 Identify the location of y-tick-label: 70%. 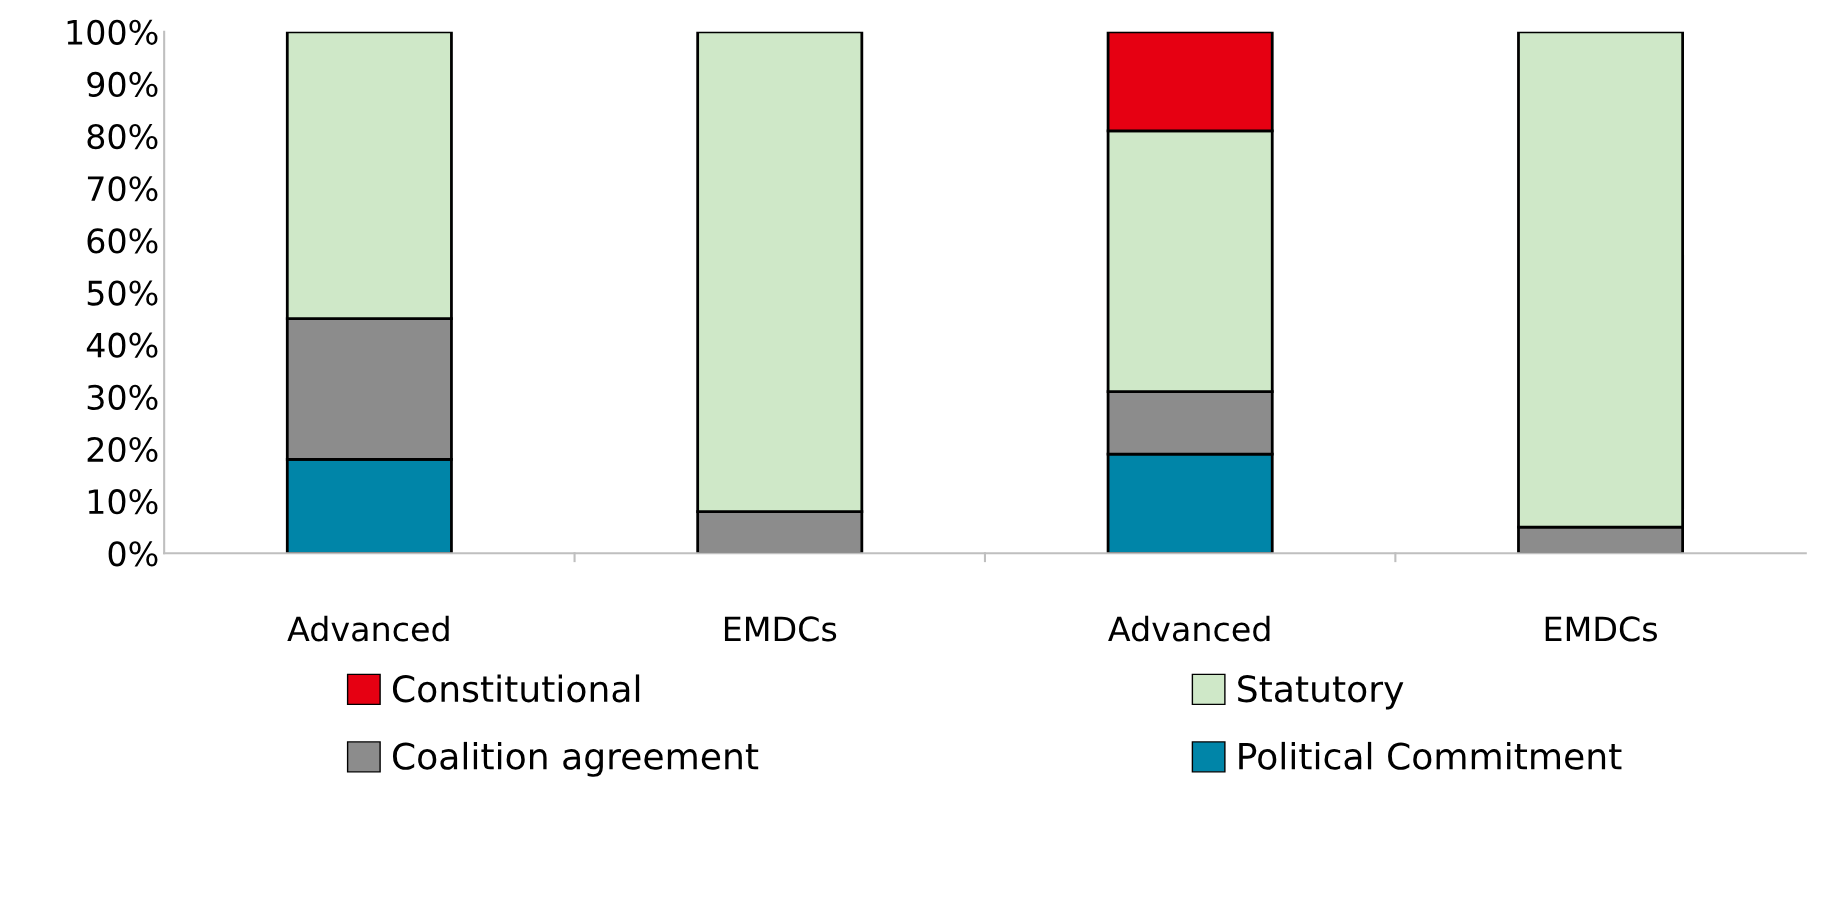
(122, 189).